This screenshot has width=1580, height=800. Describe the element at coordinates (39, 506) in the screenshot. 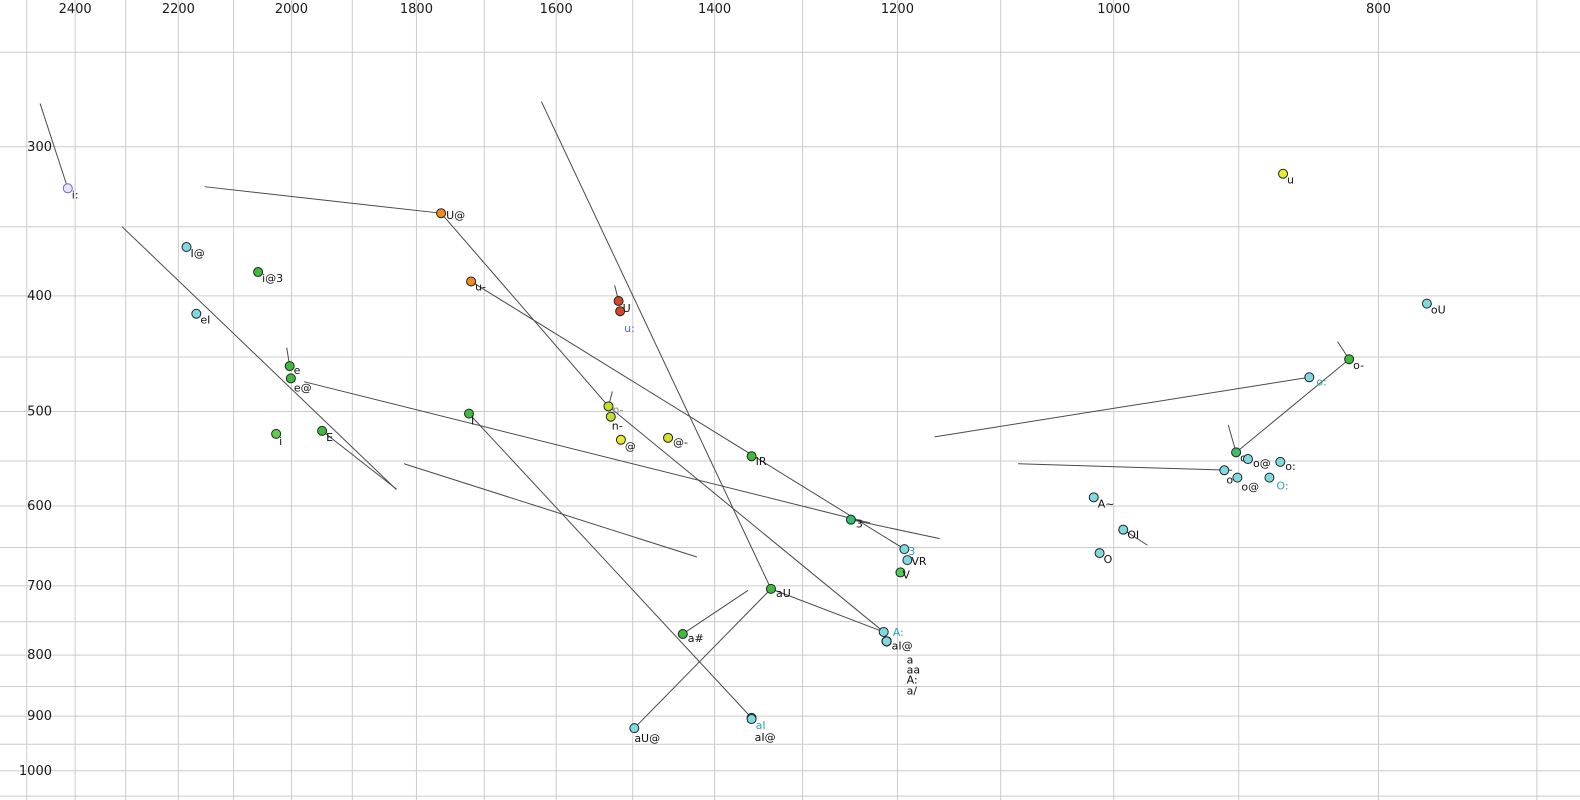

I see `y-tick-label: 600` at that location.